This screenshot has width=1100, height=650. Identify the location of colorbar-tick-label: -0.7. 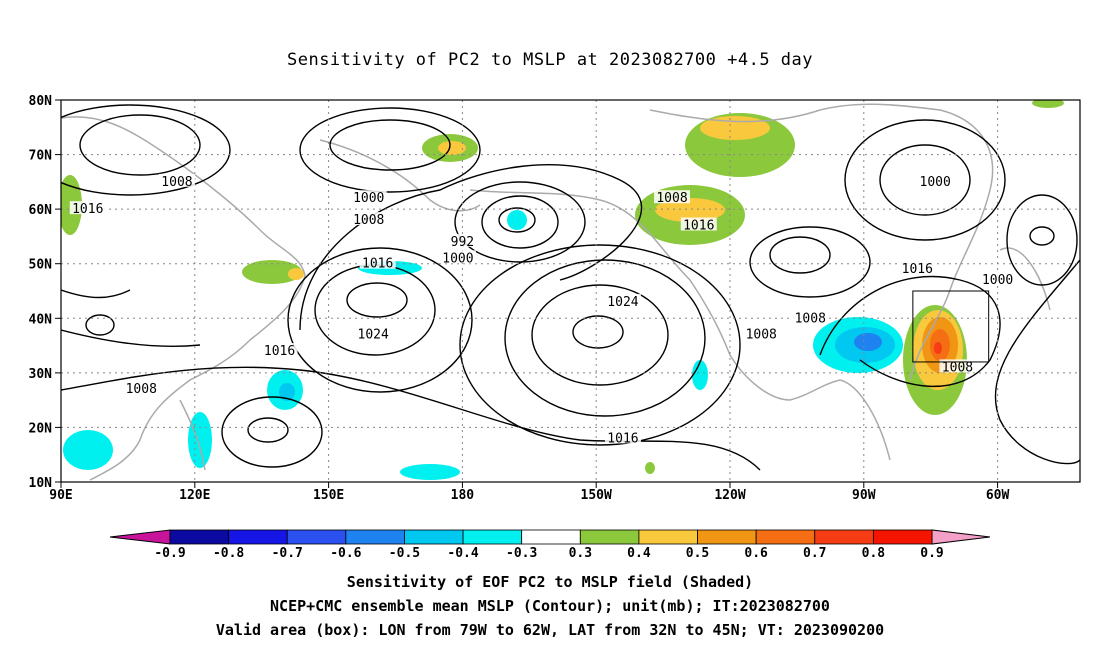
(287, 553).